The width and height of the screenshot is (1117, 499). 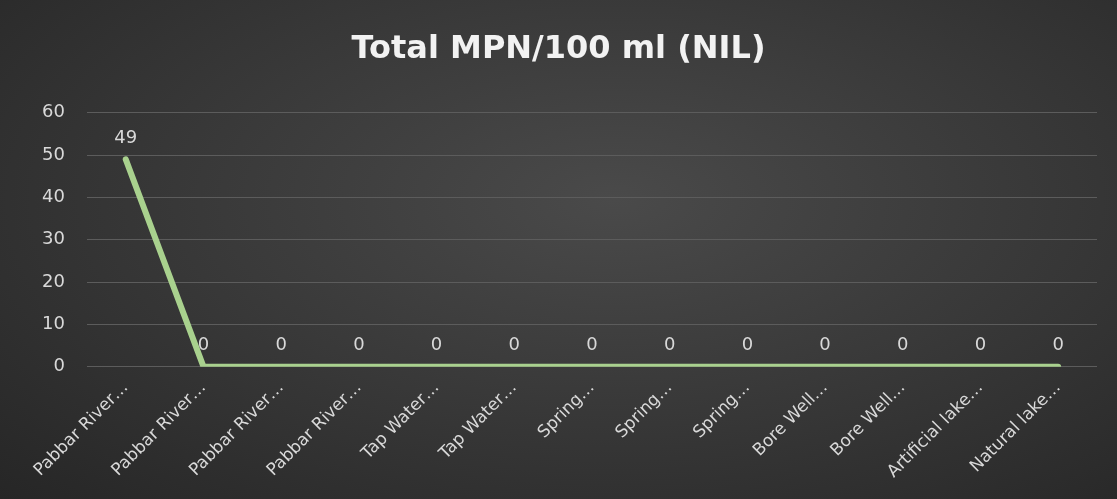 I want to click on y-tick-label: 30, so click(x=53, y=238).